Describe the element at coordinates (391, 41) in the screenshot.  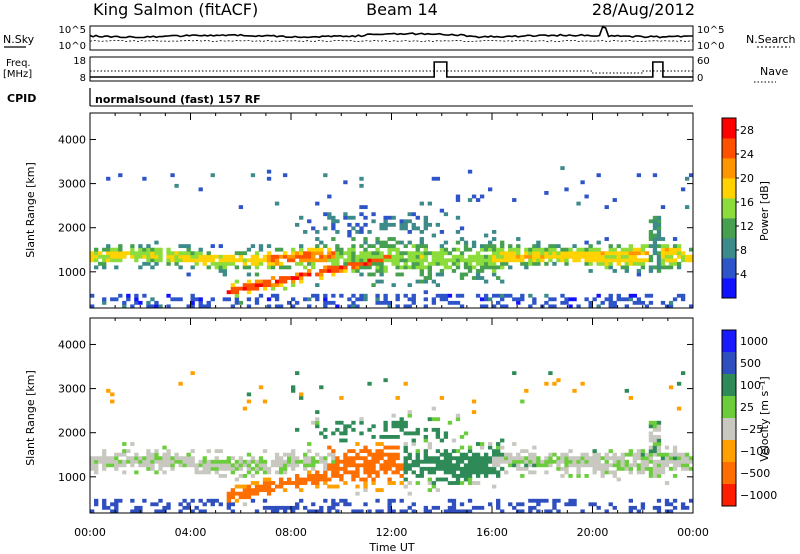
I see `nsearch-trace` at that location.